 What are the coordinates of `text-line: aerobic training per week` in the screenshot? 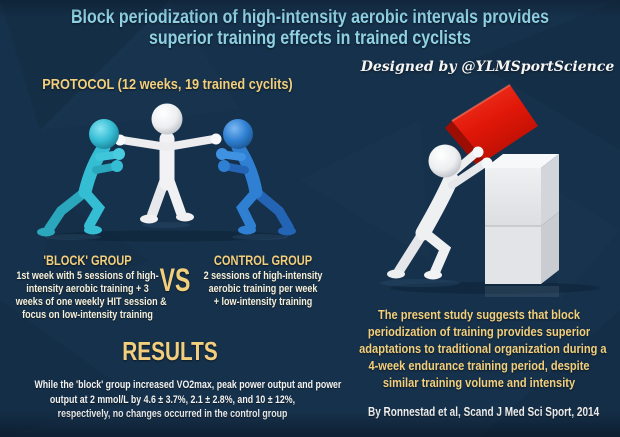 It's located at (263, 289).